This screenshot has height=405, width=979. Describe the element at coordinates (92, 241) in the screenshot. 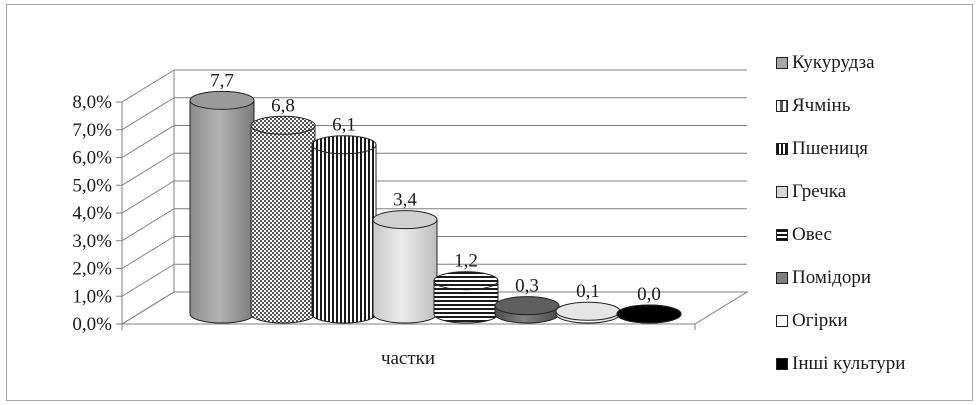

I see `y-tick-label: 3,0%` at that location.